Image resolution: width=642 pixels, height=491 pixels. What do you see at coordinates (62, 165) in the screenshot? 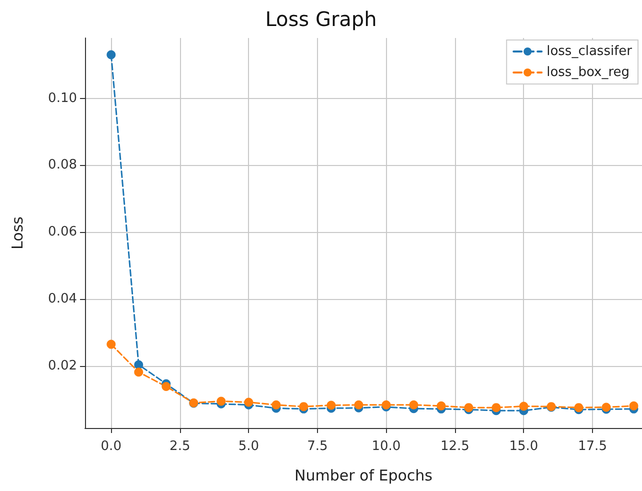
I see `y-tick-label: 0.08` at bounding box center [62, 165].